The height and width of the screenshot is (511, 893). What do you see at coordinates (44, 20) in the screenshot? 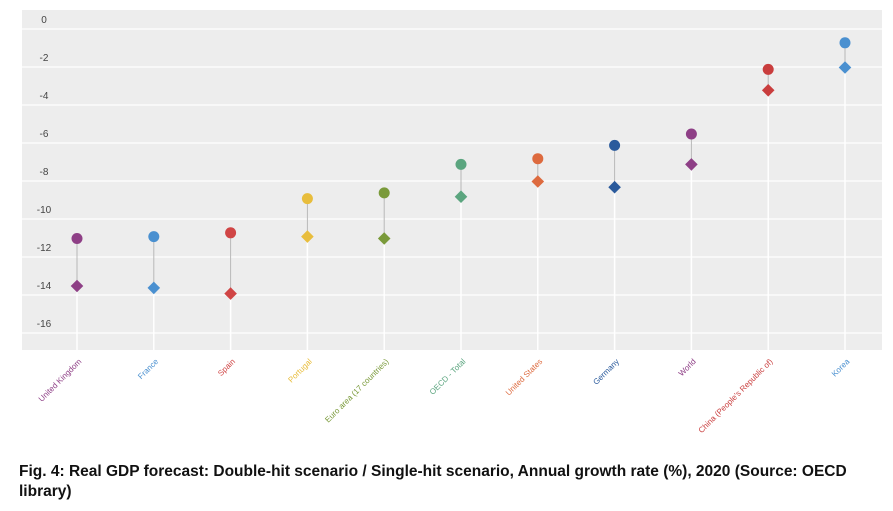
I see `y-tick-label: 0` at bounding box center [44, 20].